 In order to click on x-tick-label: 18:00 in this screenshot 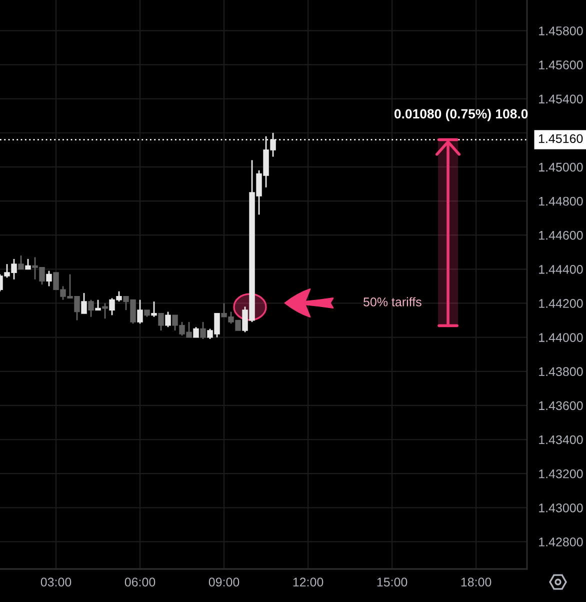, I will do `click(476, 582)`.